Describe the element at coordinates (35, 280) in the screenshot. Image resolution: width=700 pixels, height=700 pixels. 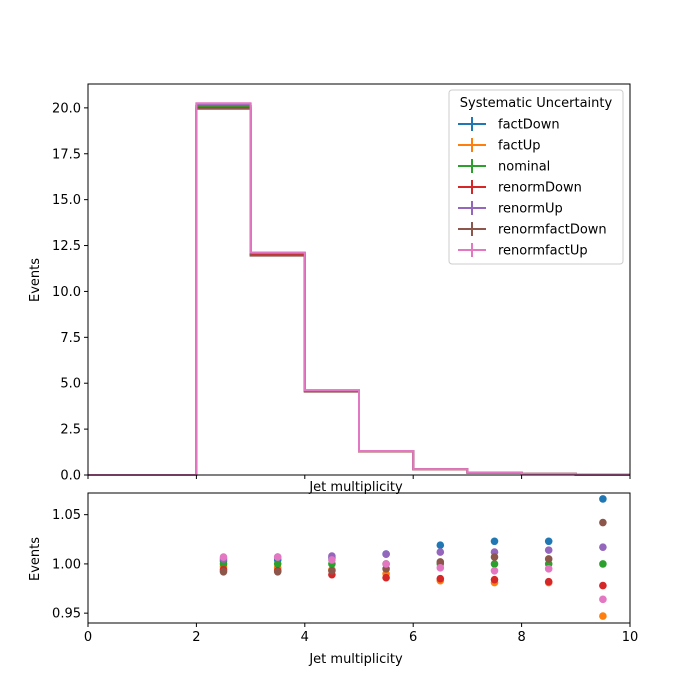
I see `main-ylabel: Events` at that location.